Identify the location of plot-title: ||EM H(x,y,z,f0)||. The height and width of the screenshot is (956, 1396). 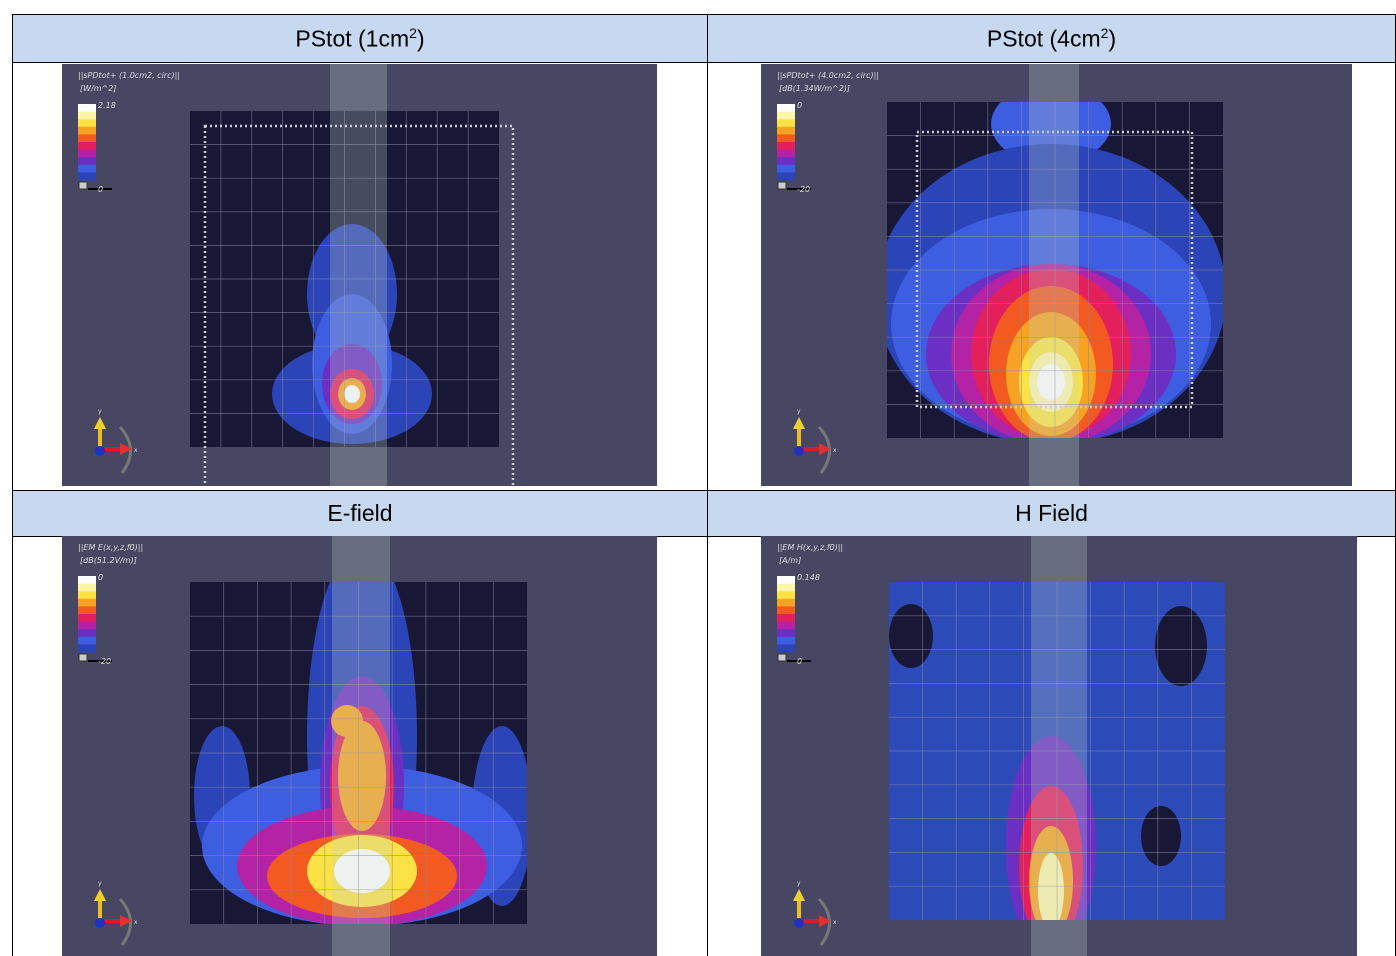
(810, 547).